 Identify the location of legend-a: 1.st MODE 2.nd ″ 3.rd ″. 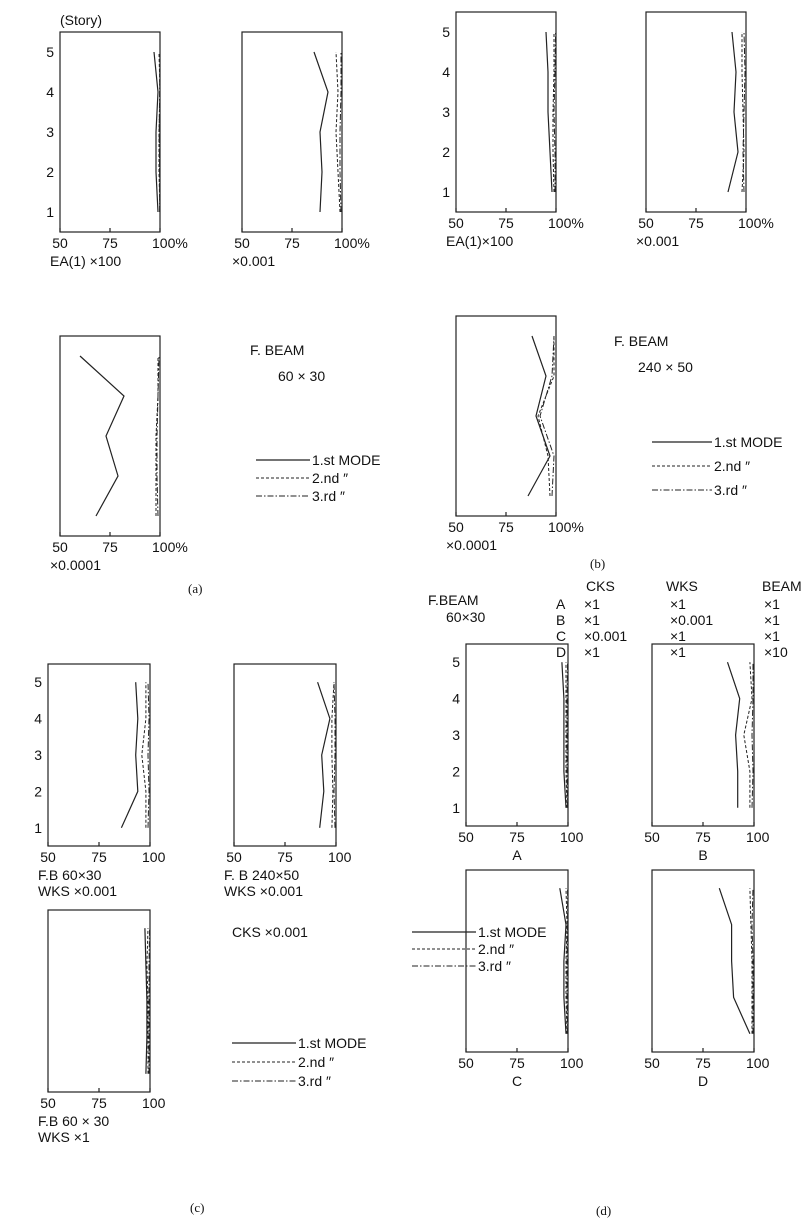
(318, 478).